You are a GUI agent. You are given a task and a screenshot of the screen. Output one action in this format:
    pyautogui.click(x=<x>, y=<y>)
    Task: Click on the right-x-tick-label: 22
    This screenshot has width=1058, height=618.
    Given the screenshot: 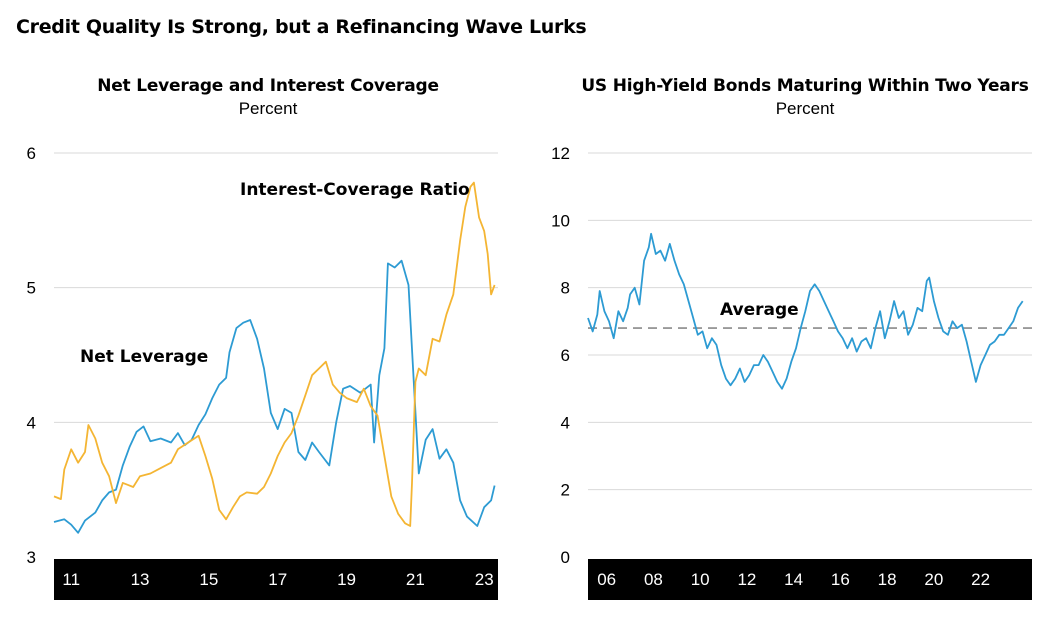 What is the action you would take?
    pyautogui.click(x=980, y=579)
    